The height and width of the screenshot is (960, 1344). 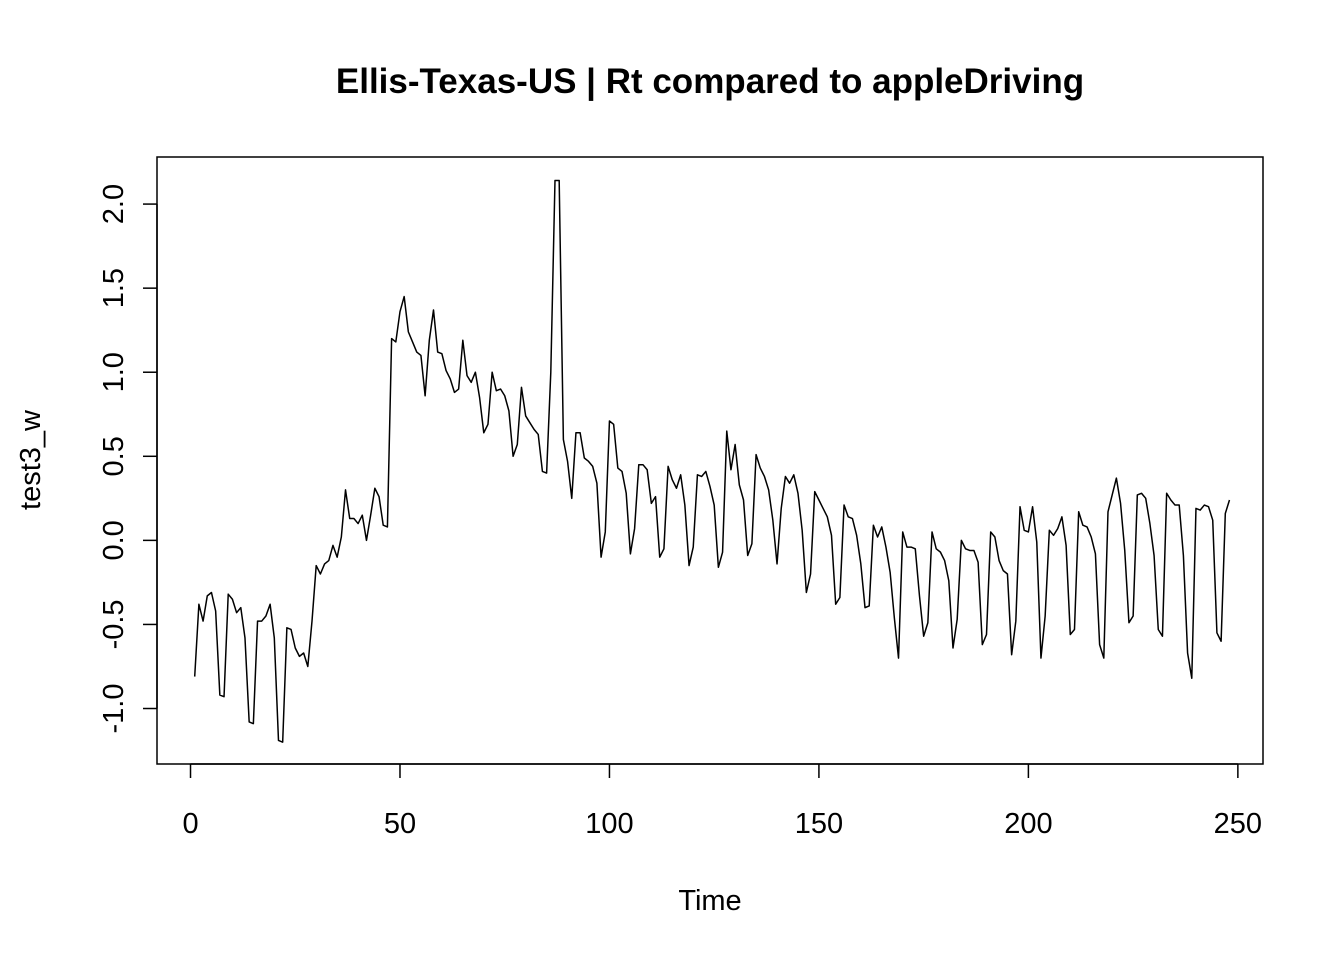 I want to click on y-axis: -1.0 -0.5 0.0 0.5 1.0 1.5 2.0, so click(x=128, y=459).